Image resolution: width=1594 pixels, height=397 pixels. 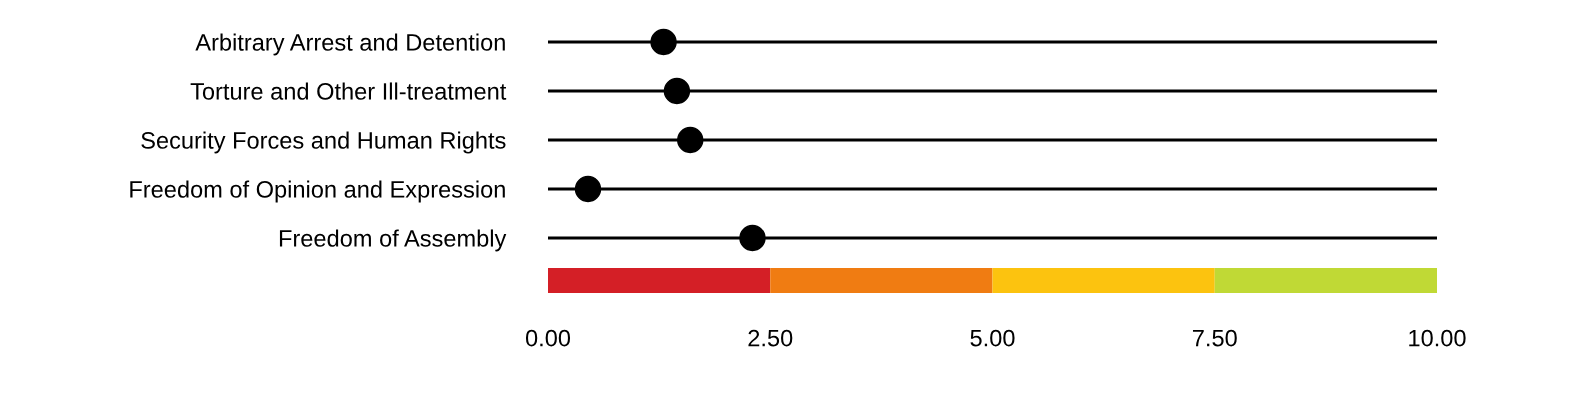 I want to click on x-tick-label: 5.00, so click(x=992, y=338).